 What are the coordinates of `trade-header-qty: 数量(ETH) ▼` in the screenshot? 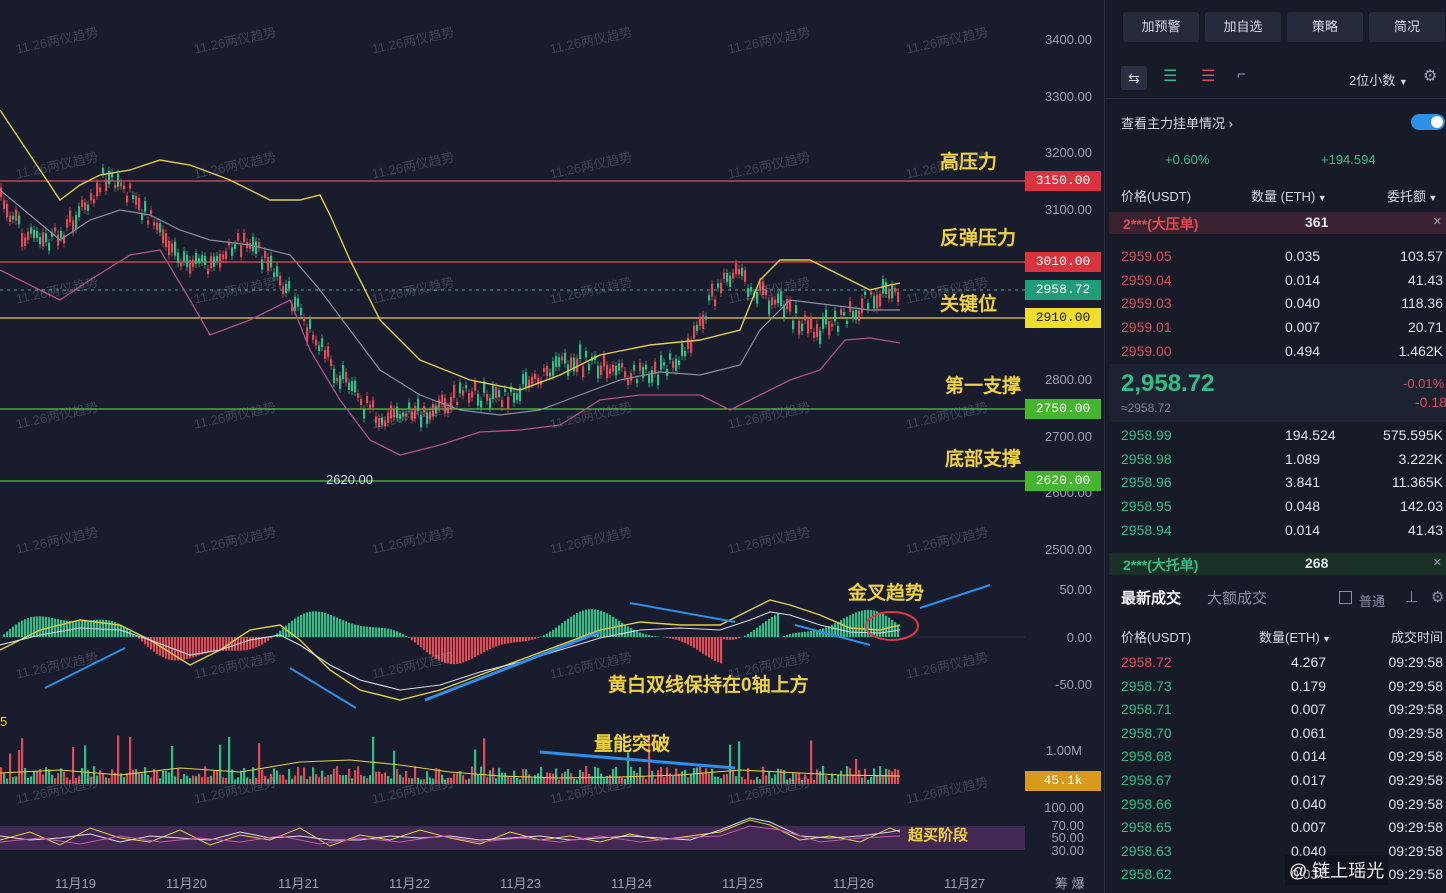 It's located at (1295, 636).